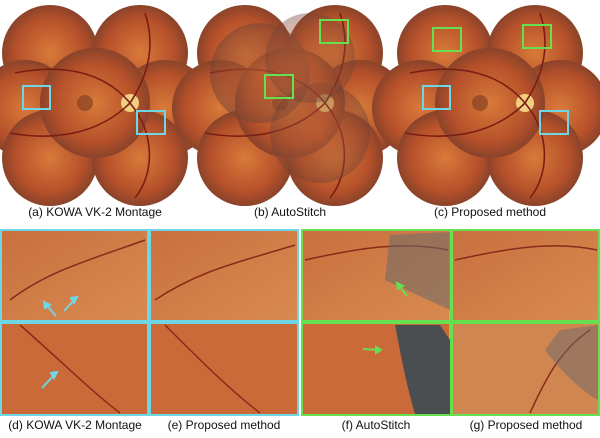 The image size is (600, 438). What do you see at coordinates (376, 425) in the screenshot?
I see `caption: (f) AutoStitch` at bounding box center [376, 425].